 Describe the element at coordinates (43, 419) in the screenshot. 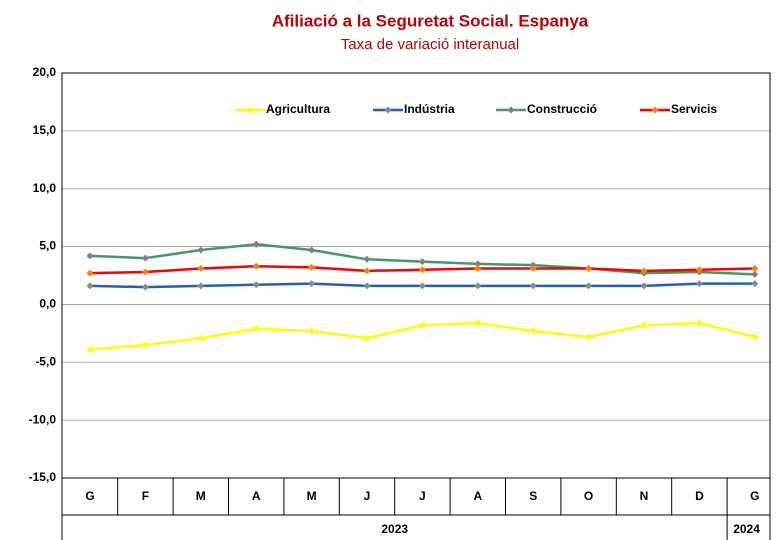

I see `y-tick-label: -10,0` at that location.